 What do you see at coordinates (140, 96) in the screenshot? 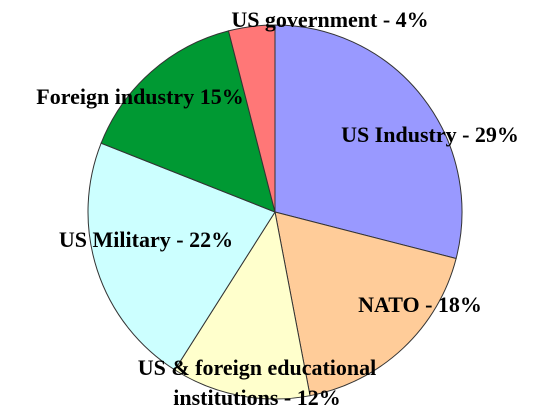
I see `slice-label: Foreign industry 15%` at bounding box center [140, 96].